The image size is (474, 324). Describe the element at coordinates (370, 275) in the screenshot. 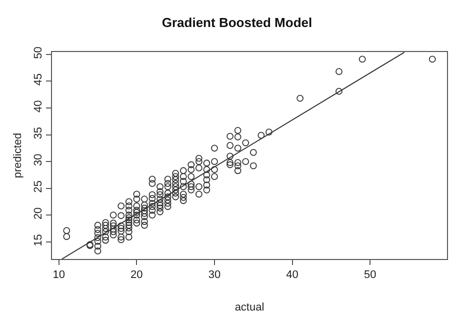

I see `x-tick-label: 50` at that location.